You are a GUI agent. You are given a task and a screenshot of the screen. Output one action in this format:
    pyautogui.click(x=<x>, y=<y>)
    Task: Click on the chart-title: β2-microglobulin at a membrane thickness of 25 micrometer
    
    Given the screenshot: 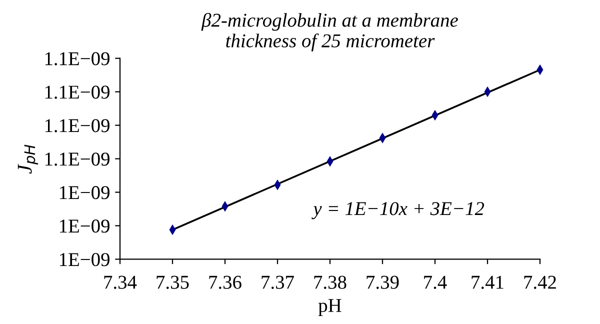 What is the action you would take?
    pyautogui.click(x=329, y=32)
    